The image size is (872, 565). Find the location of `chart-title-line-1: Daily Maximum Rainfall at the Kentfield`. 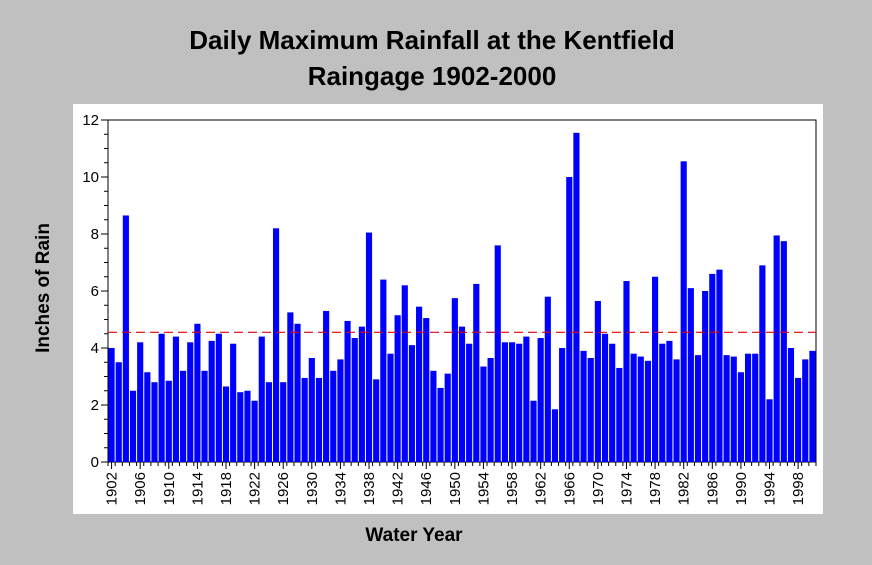

chart-title-line-1: Daily Maximum Rainfall at the Kentfield is located at coordinates (431, 40).